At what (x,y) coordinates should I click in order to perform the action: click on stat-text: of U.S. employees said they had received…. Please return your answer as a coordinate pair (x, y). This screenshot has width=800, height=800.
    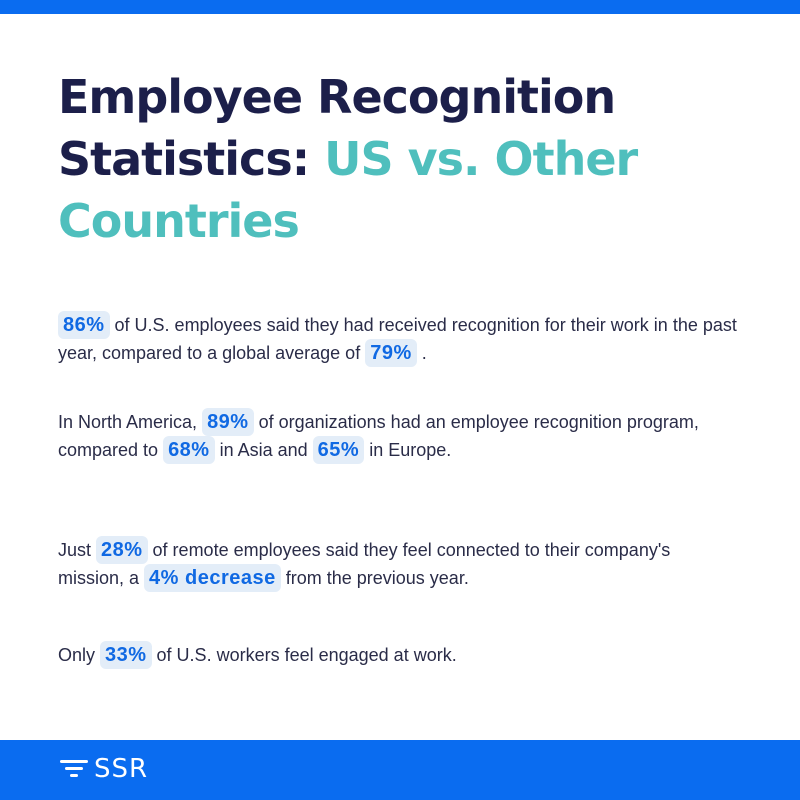
    Looking at the image, I should click on (397, 339).